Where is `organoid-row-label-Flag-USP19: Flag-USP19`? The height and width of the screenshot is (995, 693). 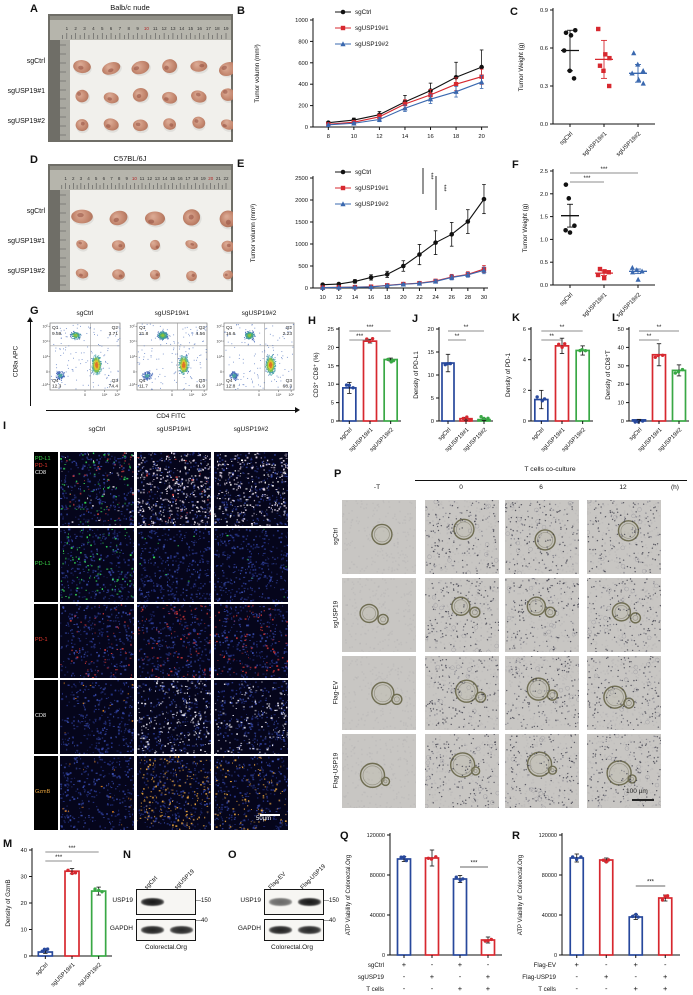 organoid-row-label-Flag-USP19: Flag-USP19 is located at coordinates (336, 770).